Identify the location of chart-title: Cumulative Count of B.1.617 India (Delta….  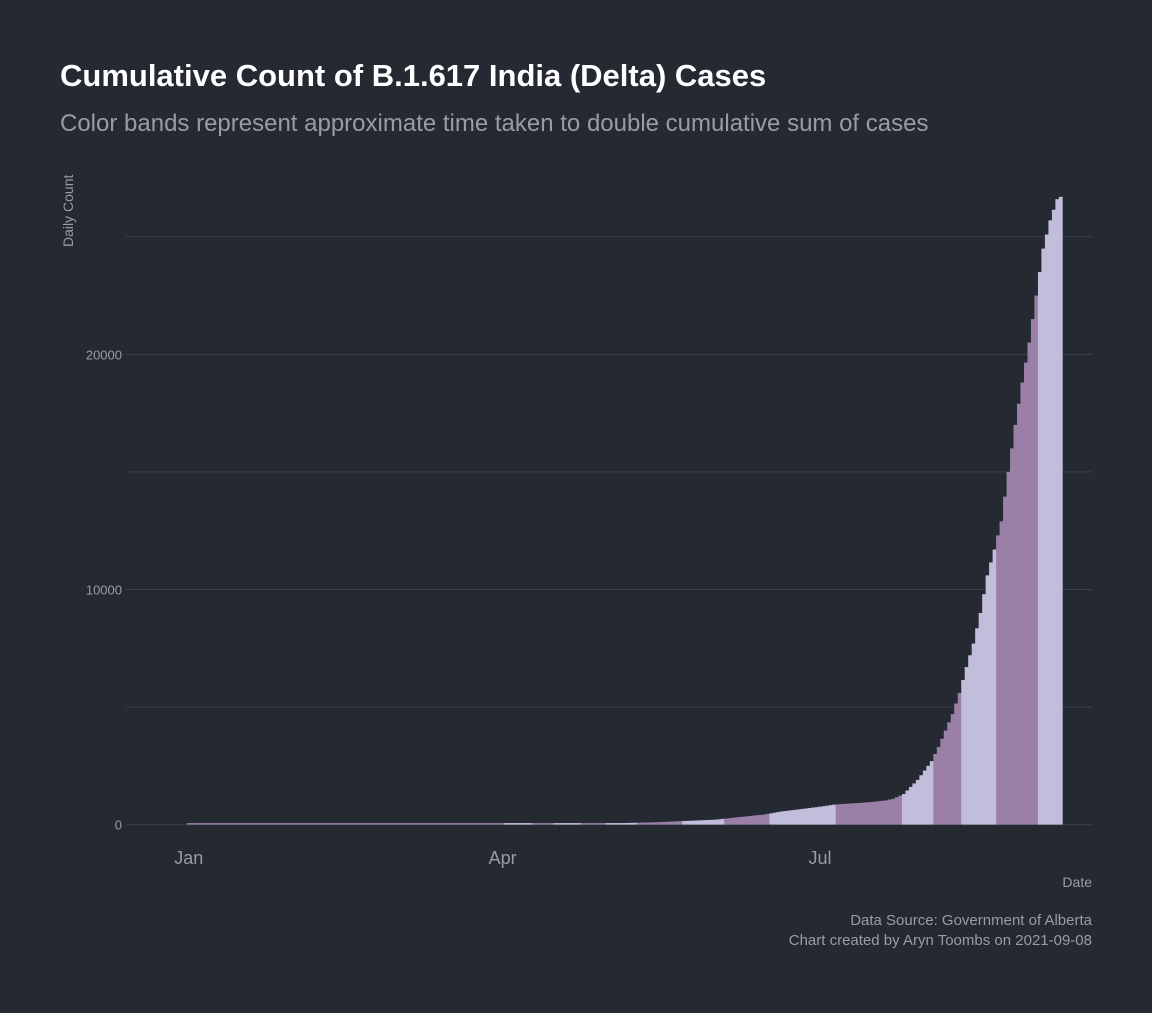
(413, 75).